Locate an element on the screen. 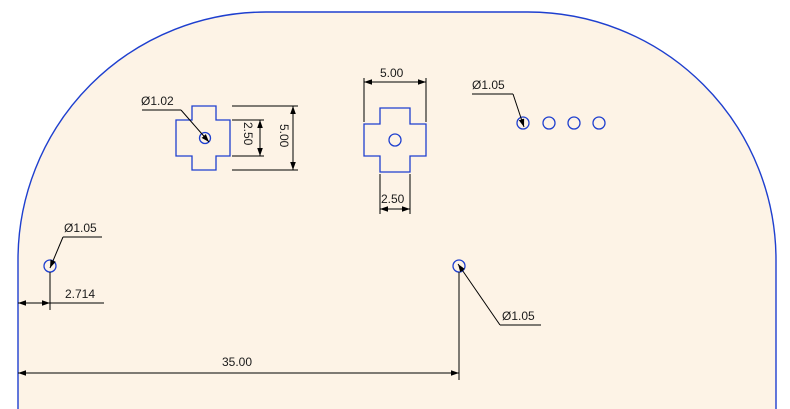  cross-cutout-center is located at coordinates (395, 140).